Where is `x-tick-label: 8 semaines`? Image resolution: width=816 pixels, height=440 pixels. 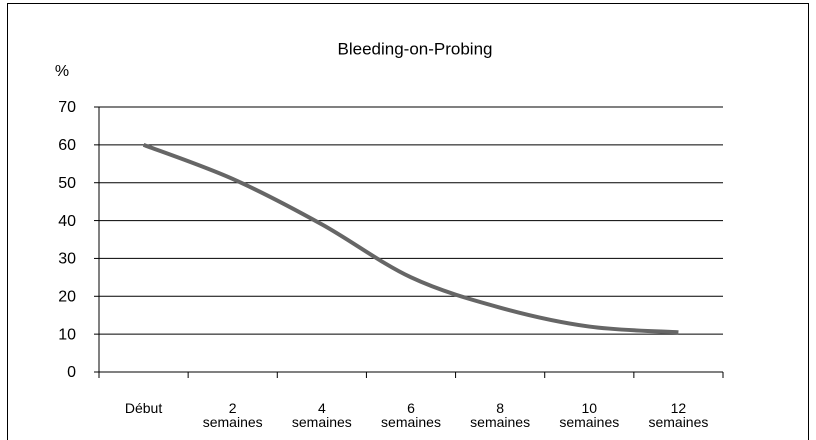 x-tick-label: 8 semaines is located at coordinates (500, 415).